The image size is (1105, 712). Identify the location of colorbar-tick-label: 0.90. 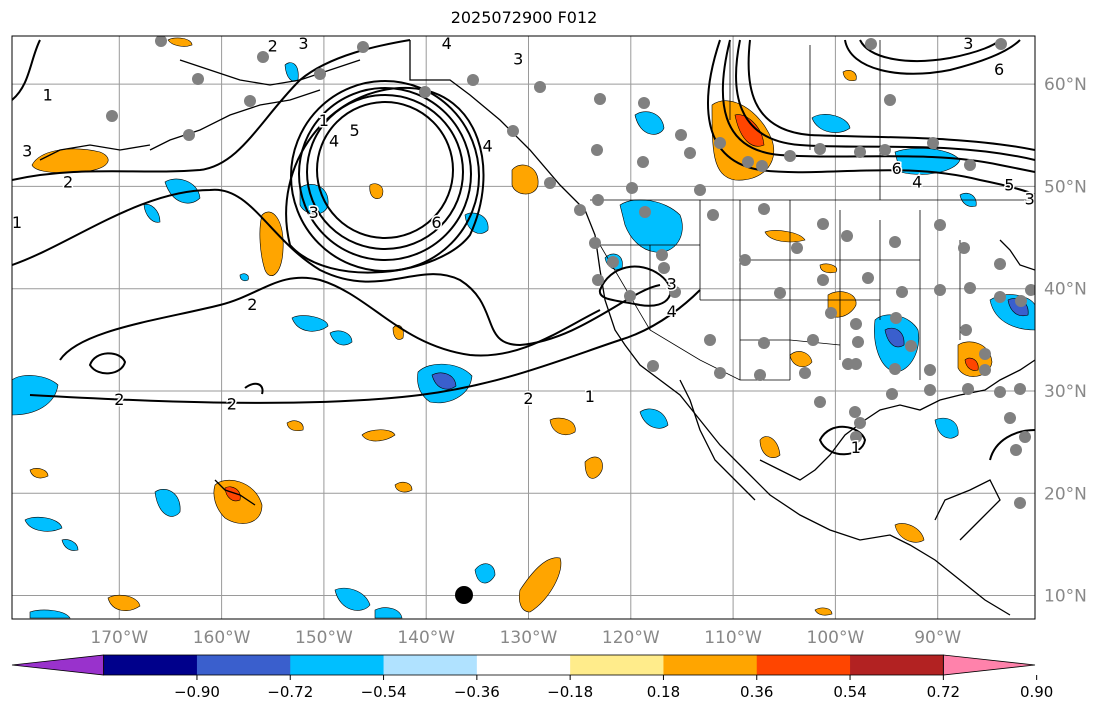
(1036, 692).